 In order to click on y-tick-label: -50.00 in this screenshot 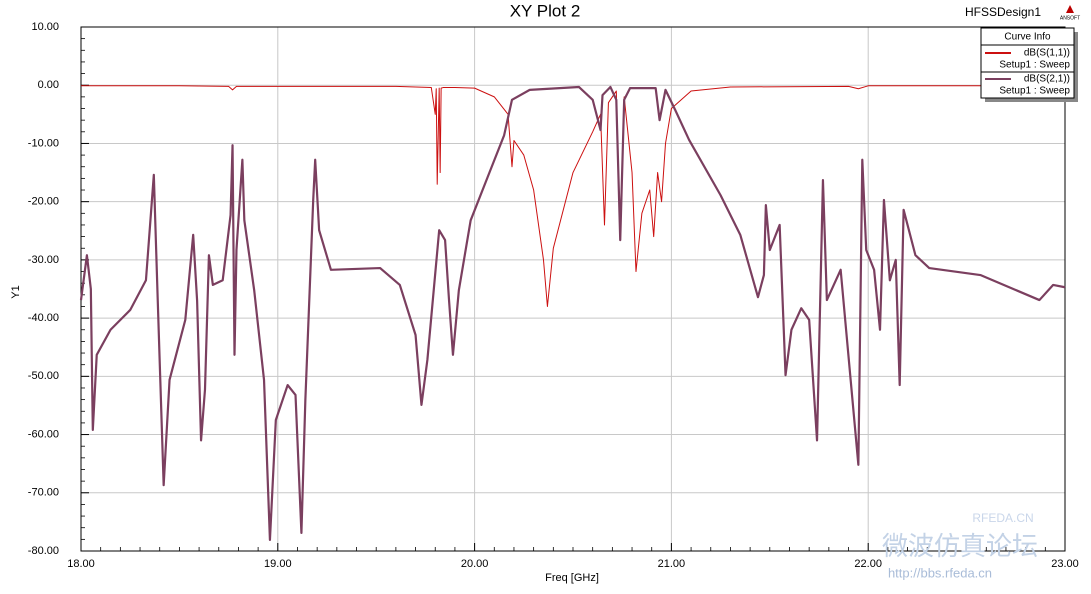, I will do `click(43, 376)`.